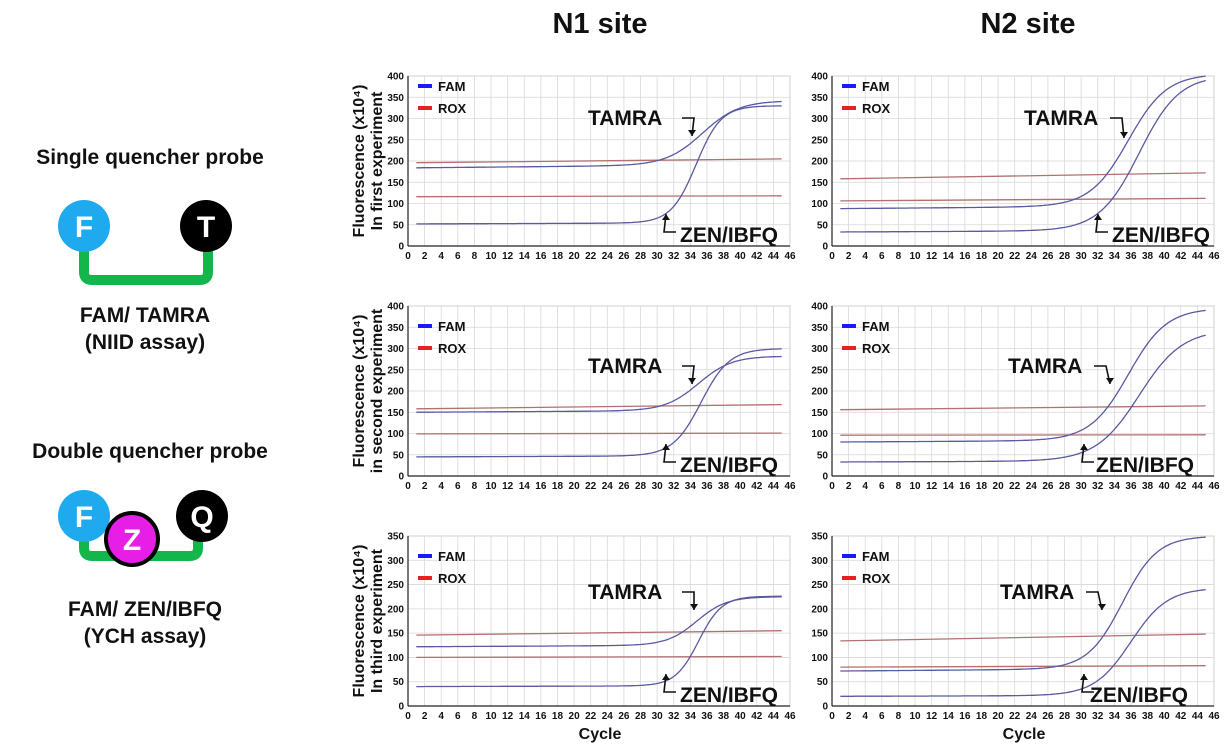 The height and width of the screenshot is (750, 1231). Describe the element at coordinates (202, 516) in the screenshot. I see `ibfq-quencher-circle` at that location.